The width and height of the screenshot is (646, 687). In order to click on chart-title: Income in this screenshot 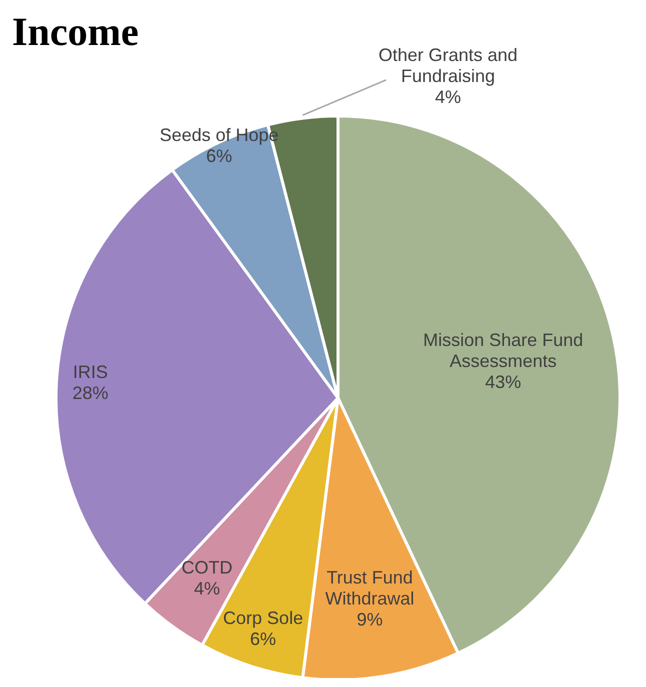, I will do `click(75, 31)`.